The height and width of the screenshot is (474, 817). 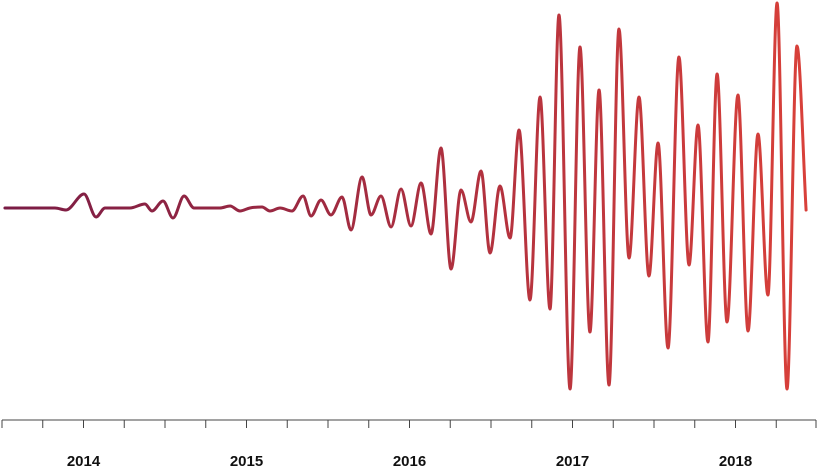 I want to click on x-tick-label: 2018, so click(x=735, y=461).